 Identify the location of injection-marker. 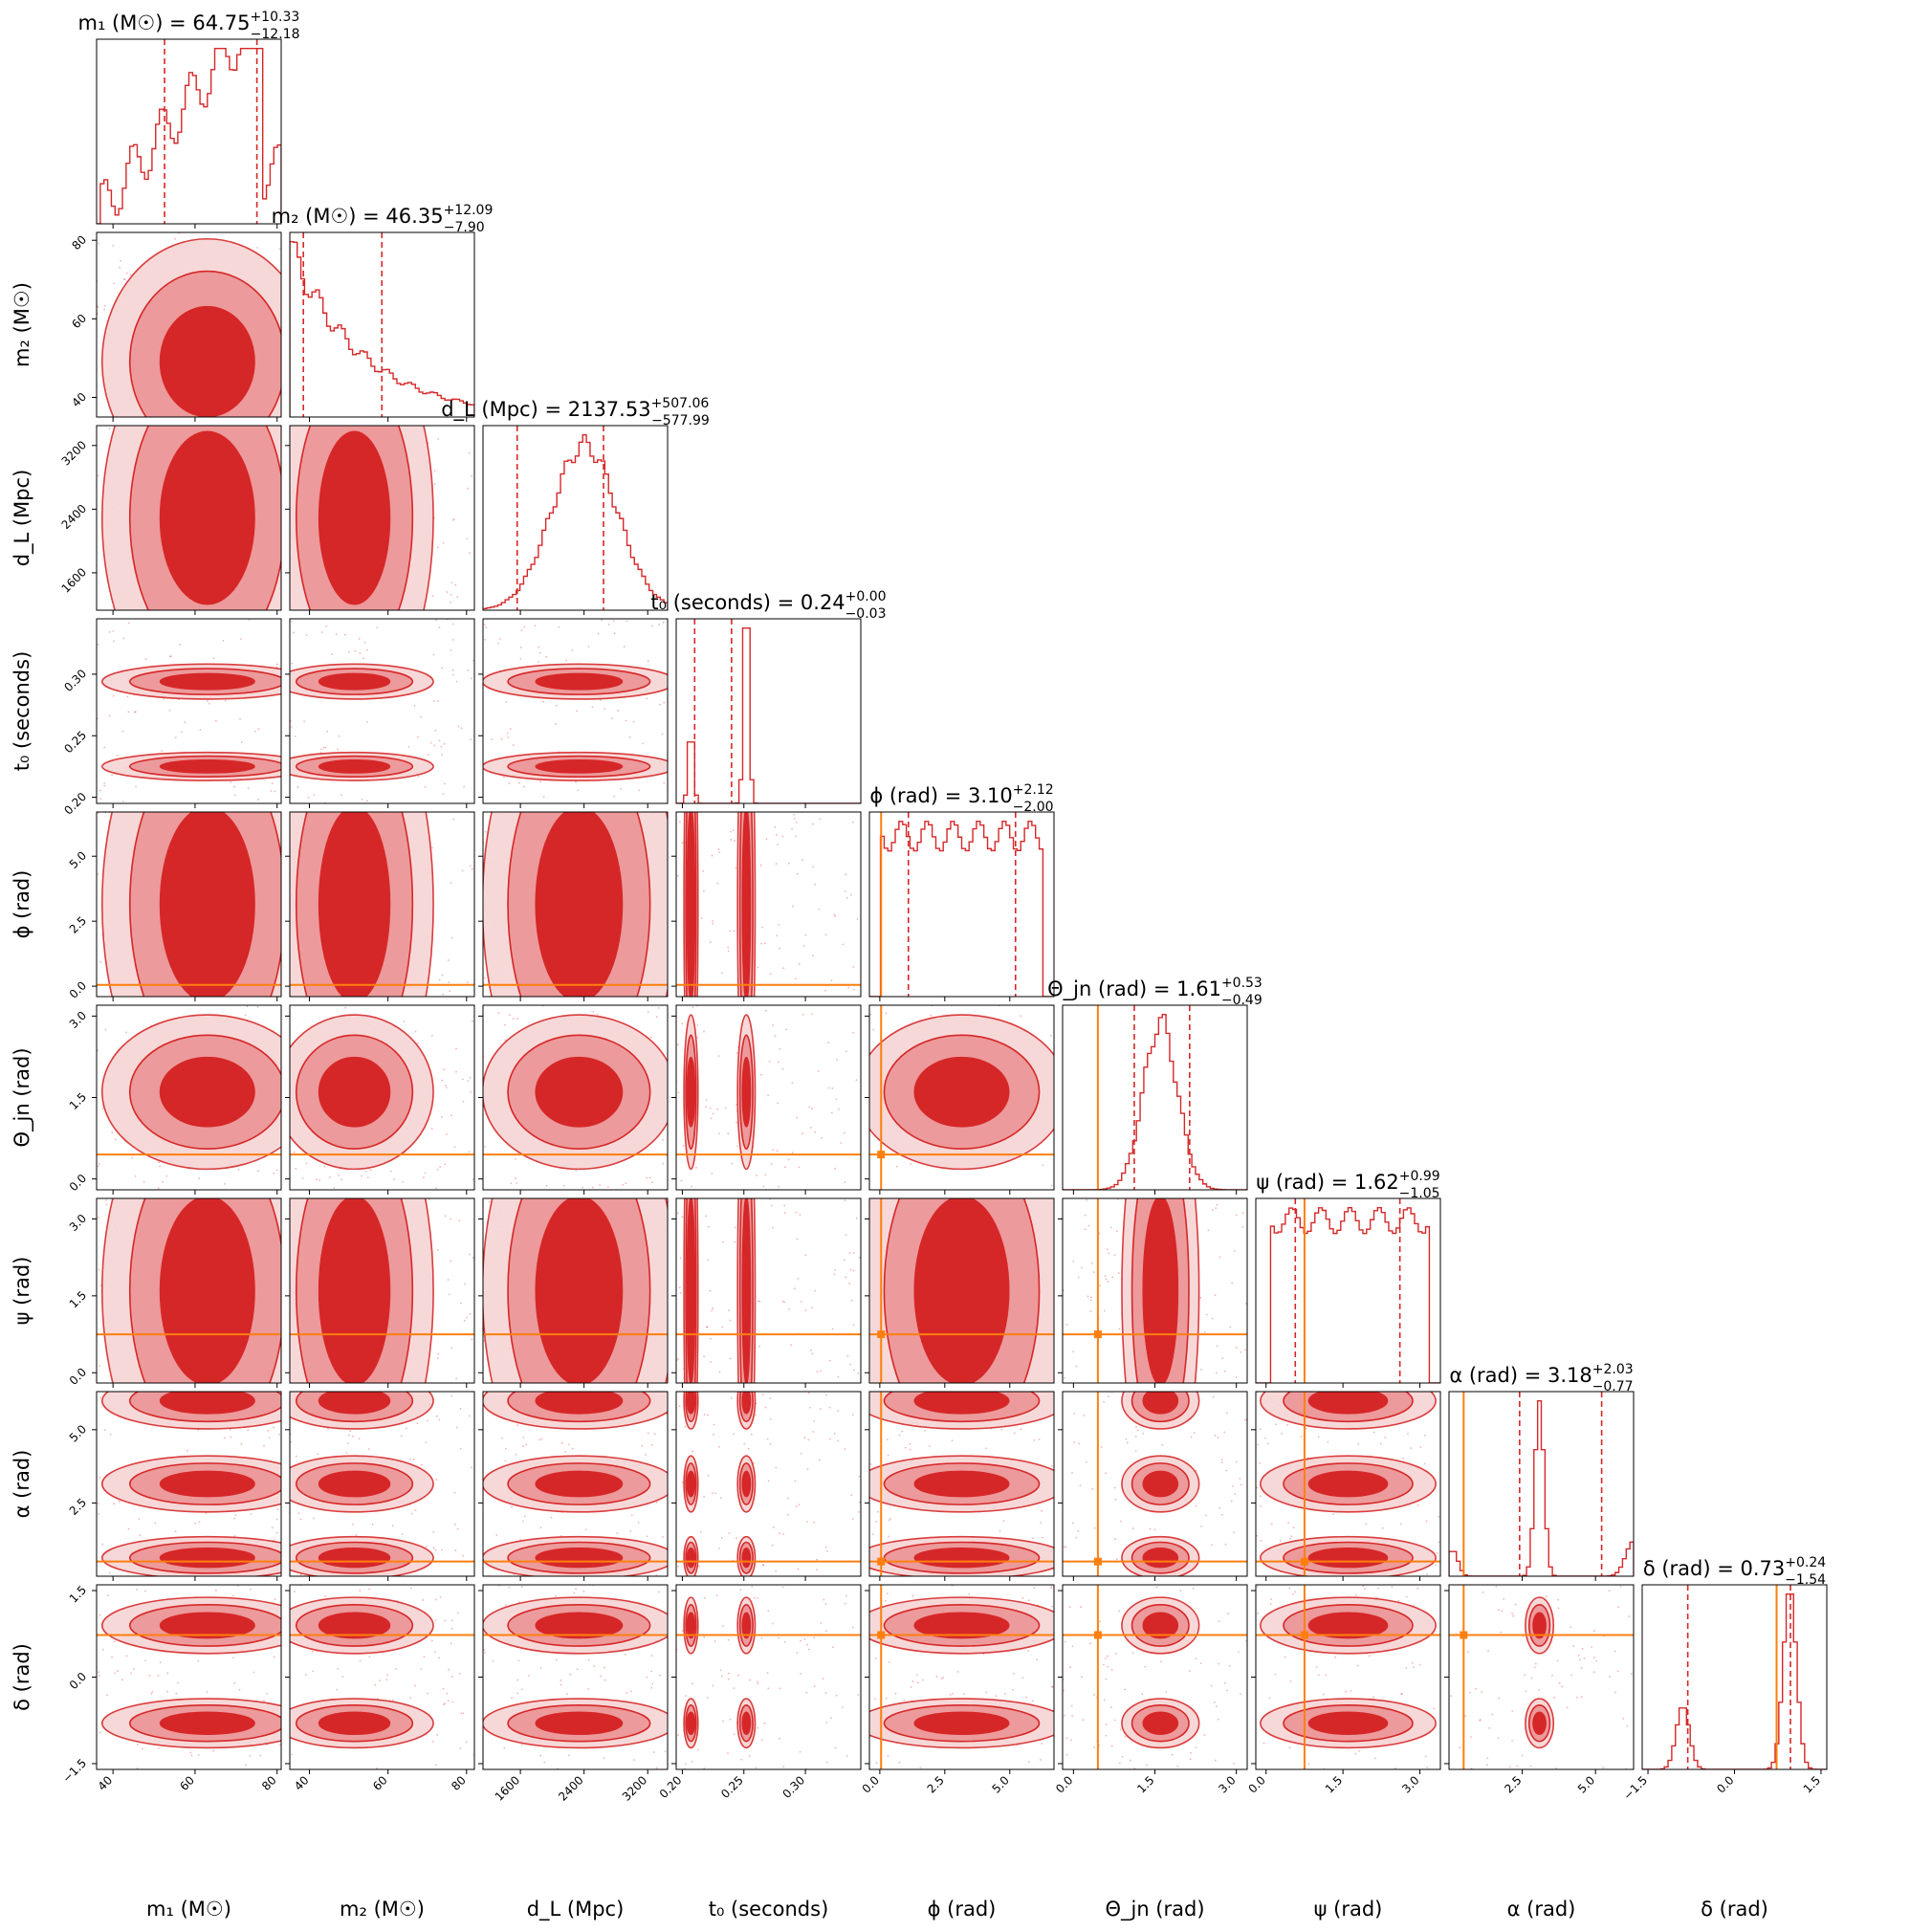
(1097, 1334).